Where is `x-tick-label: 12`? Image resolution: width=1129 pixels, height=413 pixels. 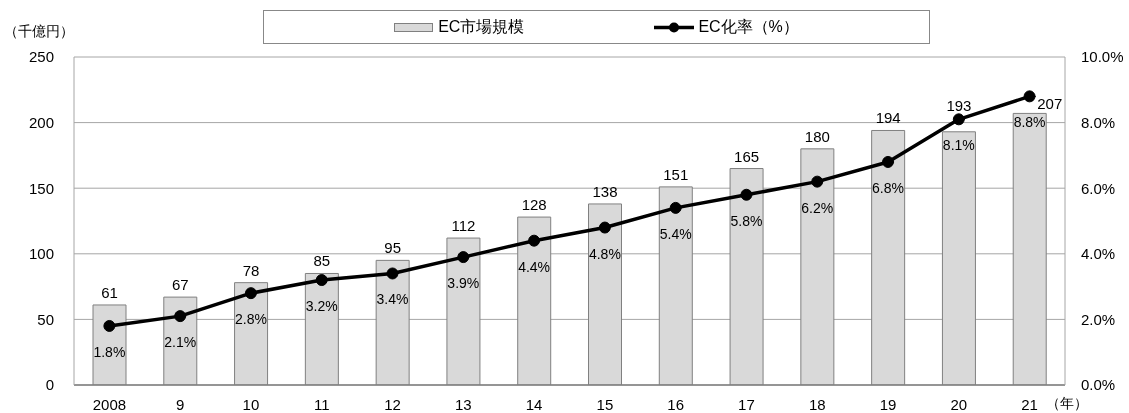 x-tick-label: 12 is located at coordinates (392, 404).